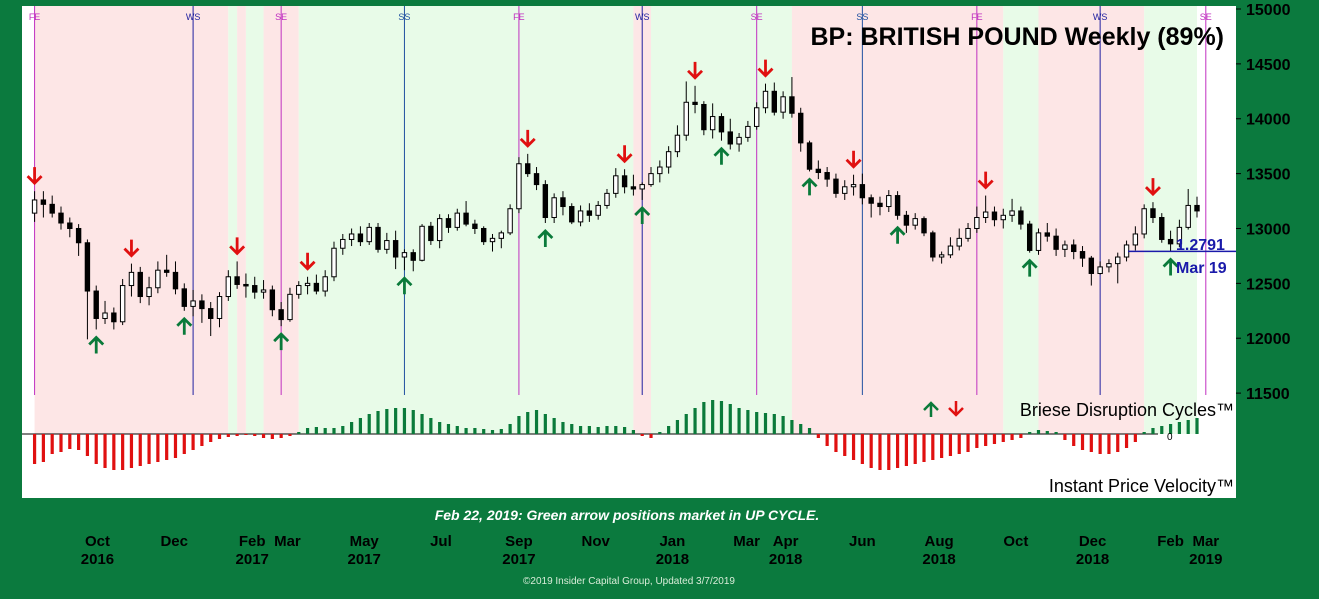  Describe the element at coordinates (1205, 541) in the screenshot. I see `x-tick-month: Mar` at that location.